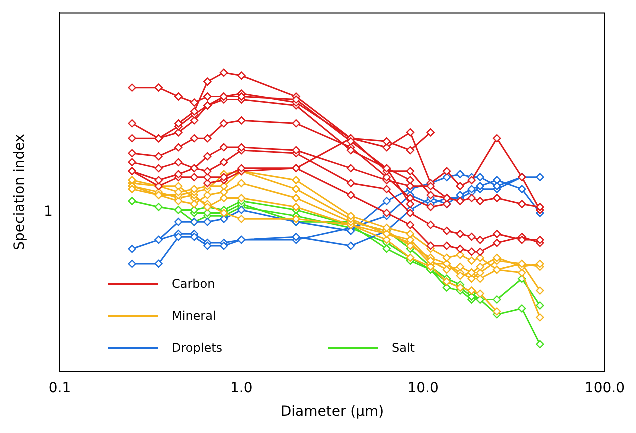  What do you see at coordinates (60, 388) in the screenshot?
I see `x-tick-label: 0.1` at bounding box center [60, 388].